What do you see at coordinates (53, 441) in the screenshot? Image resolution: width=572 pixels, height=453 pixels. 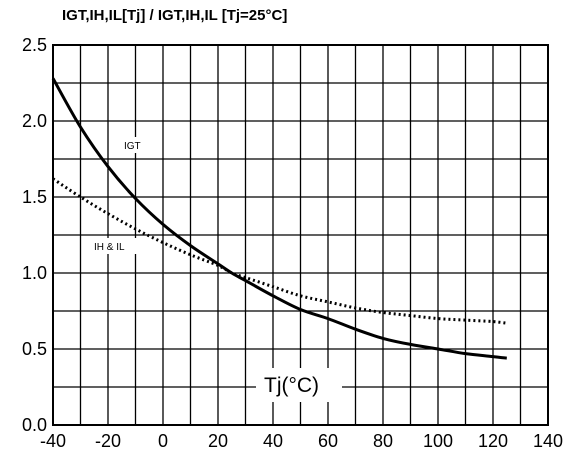 I see `x-tick-label: -40` at bounding box center [53, 441].